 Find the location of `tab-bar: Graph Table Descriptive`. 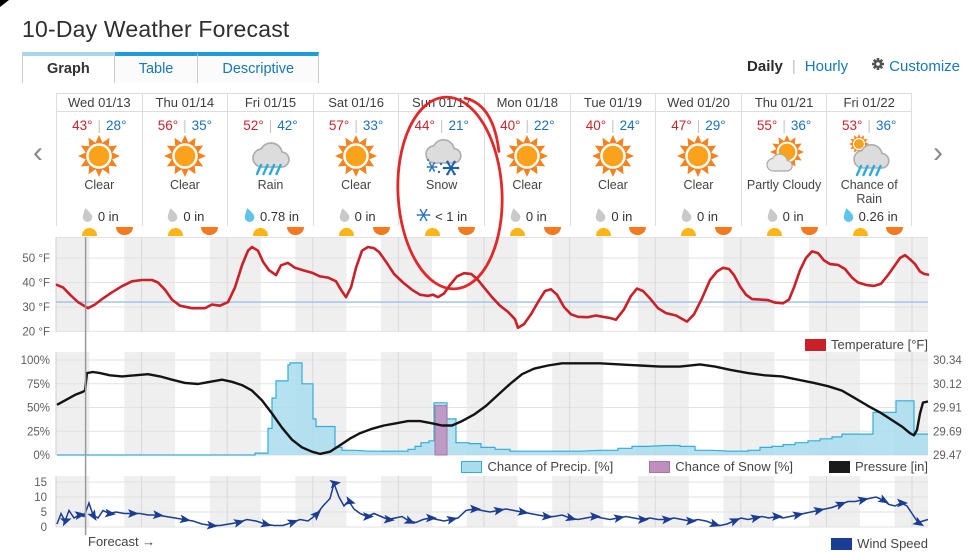

tab-bar: Graph Table Descriptive is located at coordinates (171, 67).